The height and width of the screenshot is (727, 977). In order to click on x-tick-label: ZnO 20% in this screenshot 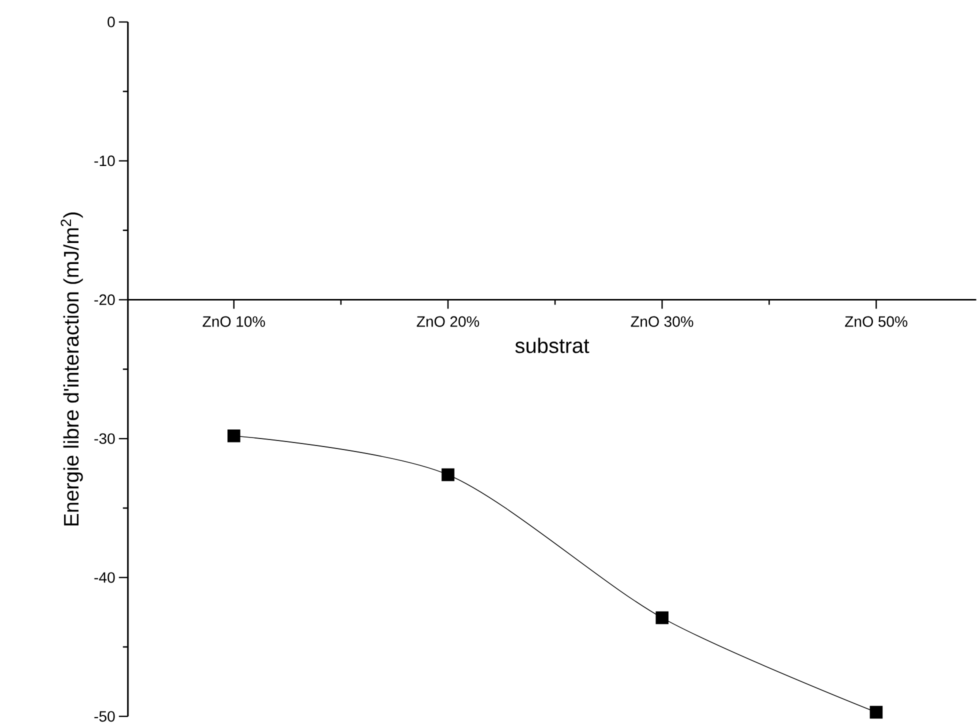, I will do `click(448, 321)`.